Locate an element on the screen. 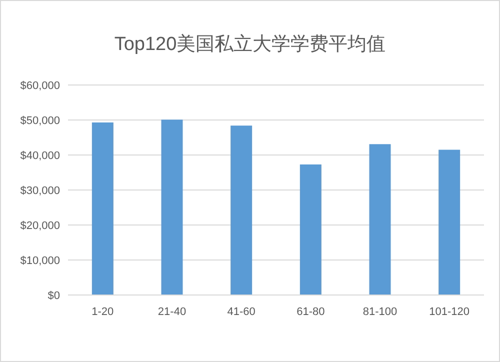 Image resolution: width=500 pixels, height=362 pixels. x-tick-label: 41-60 is located at coordinates (241, 312).